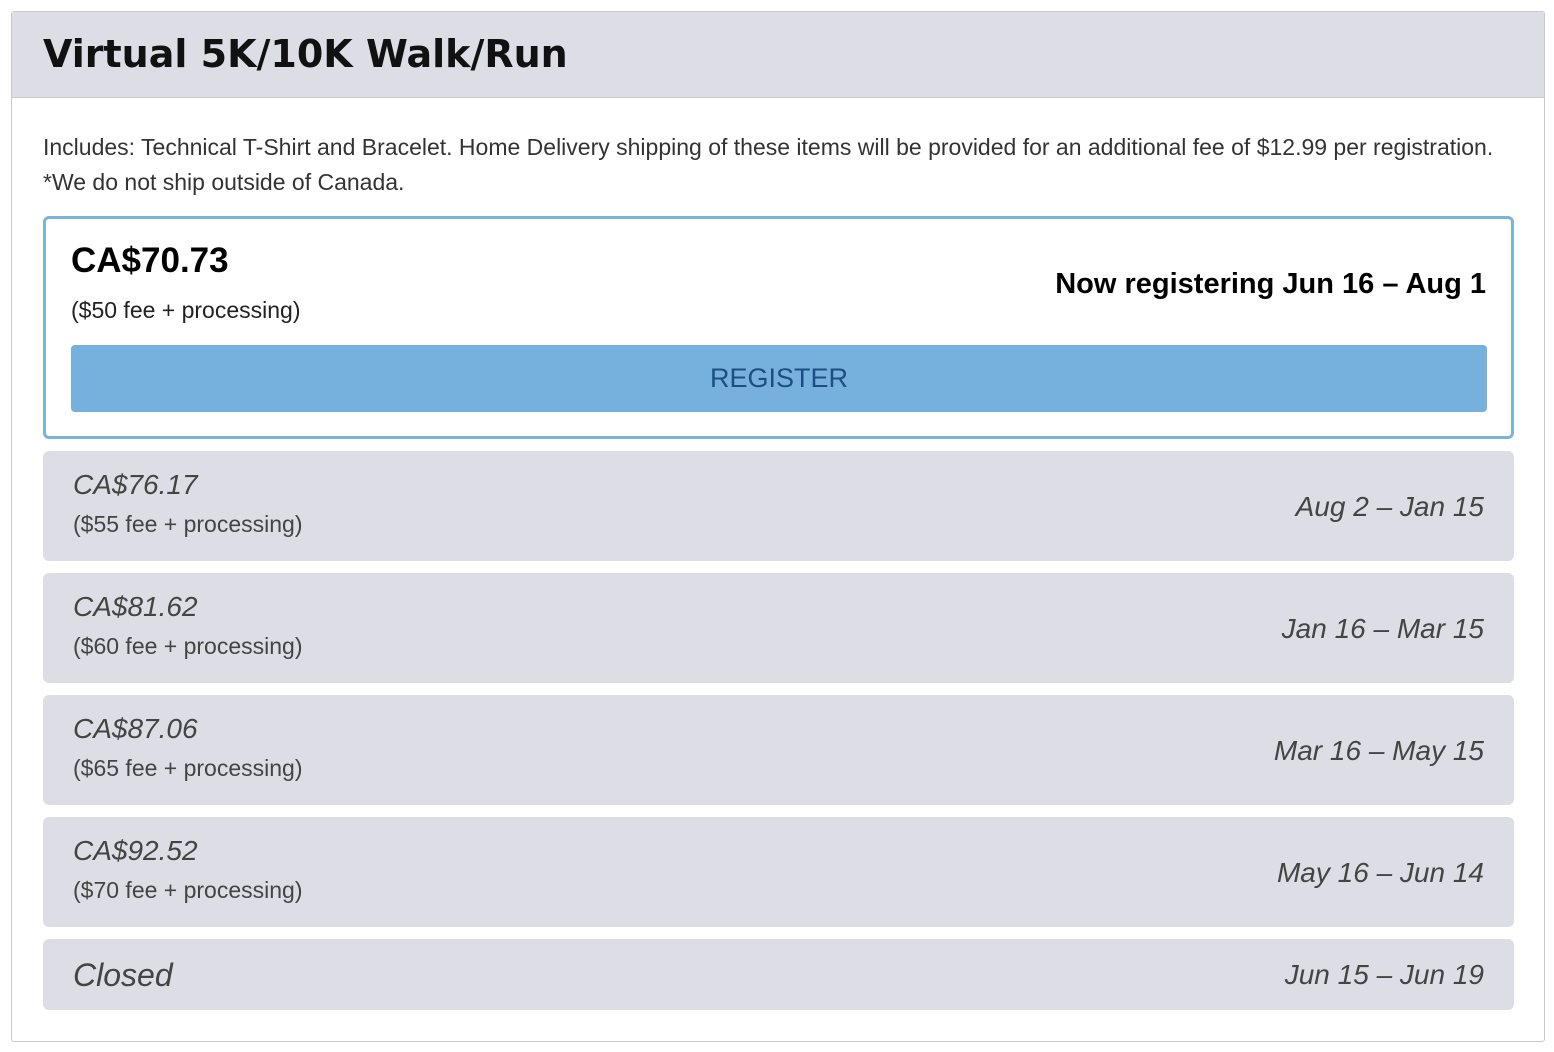  What do you see at coordinates (1380, 872) in the screenshot?
I see `dates: May 16 – Jun 14` at bounding box center [1380, 872].